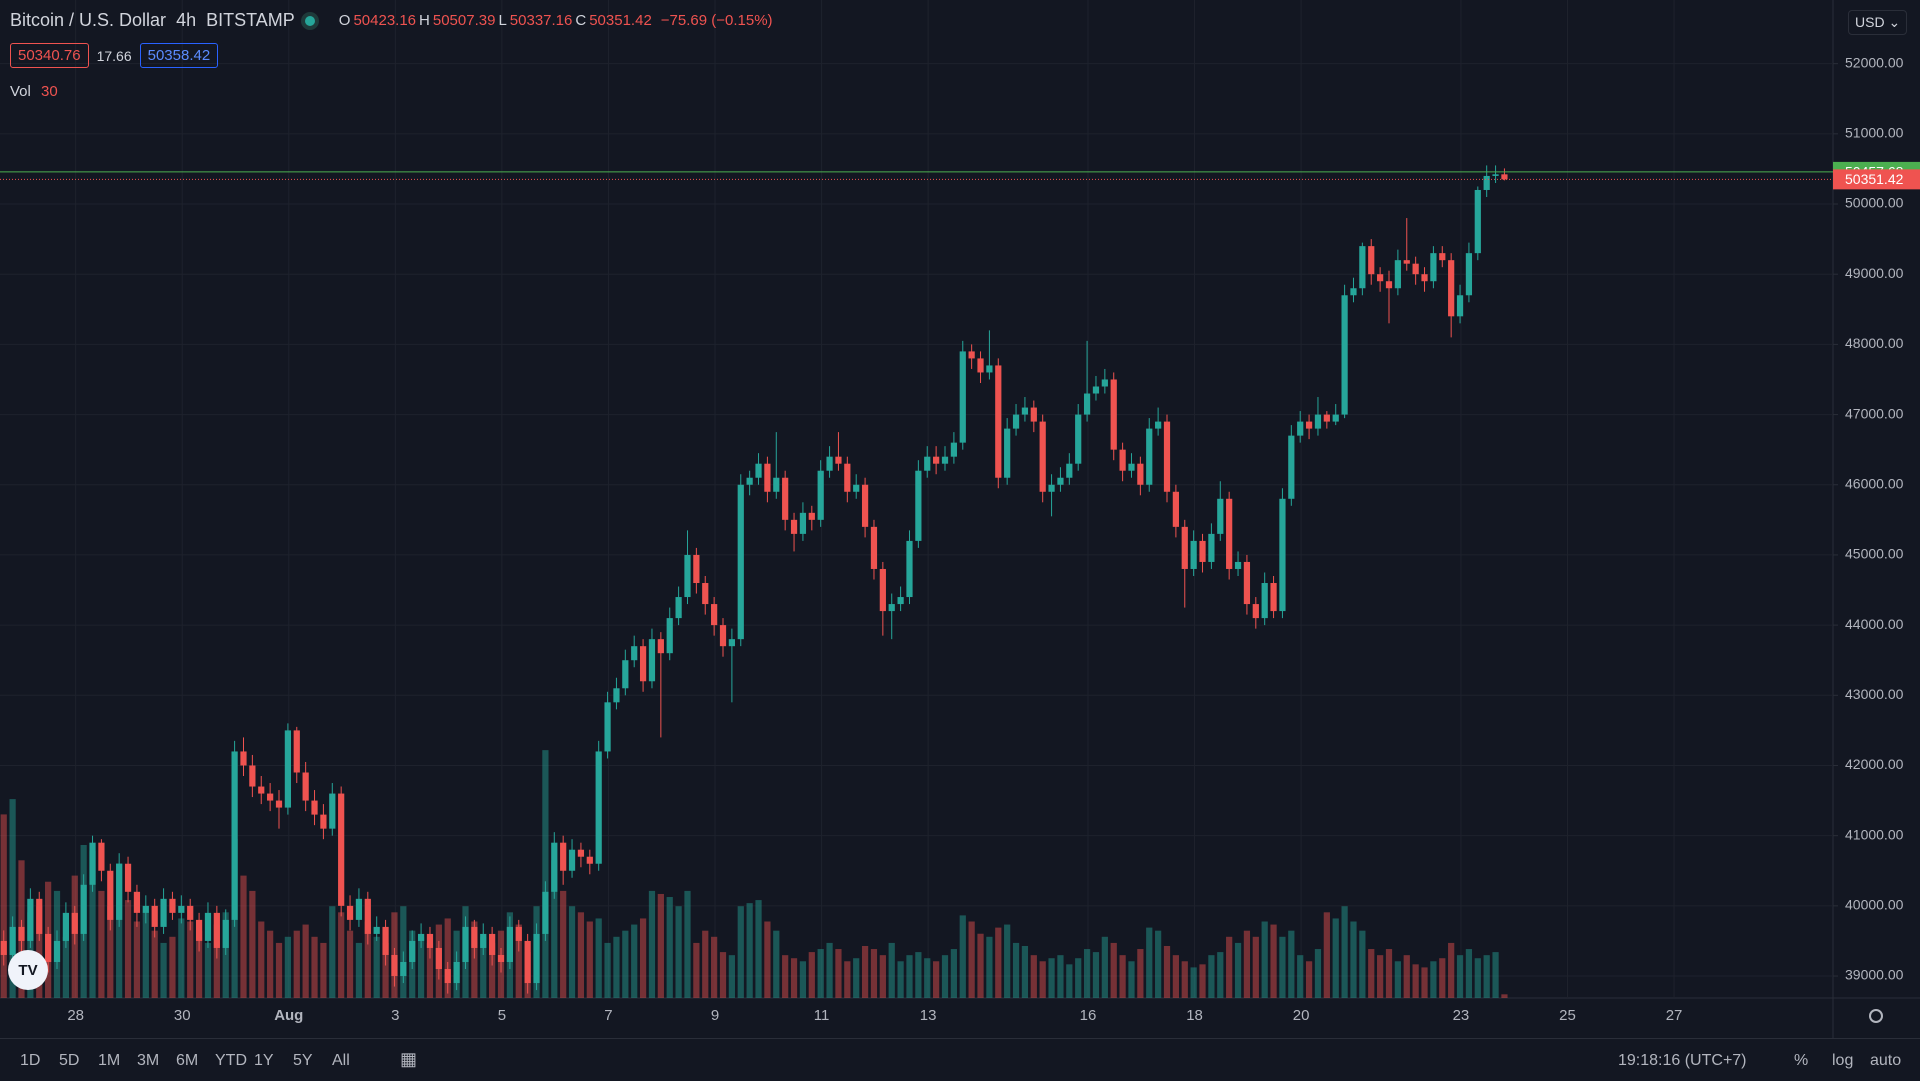  I want to click on logo: TV, so click(28, 970).